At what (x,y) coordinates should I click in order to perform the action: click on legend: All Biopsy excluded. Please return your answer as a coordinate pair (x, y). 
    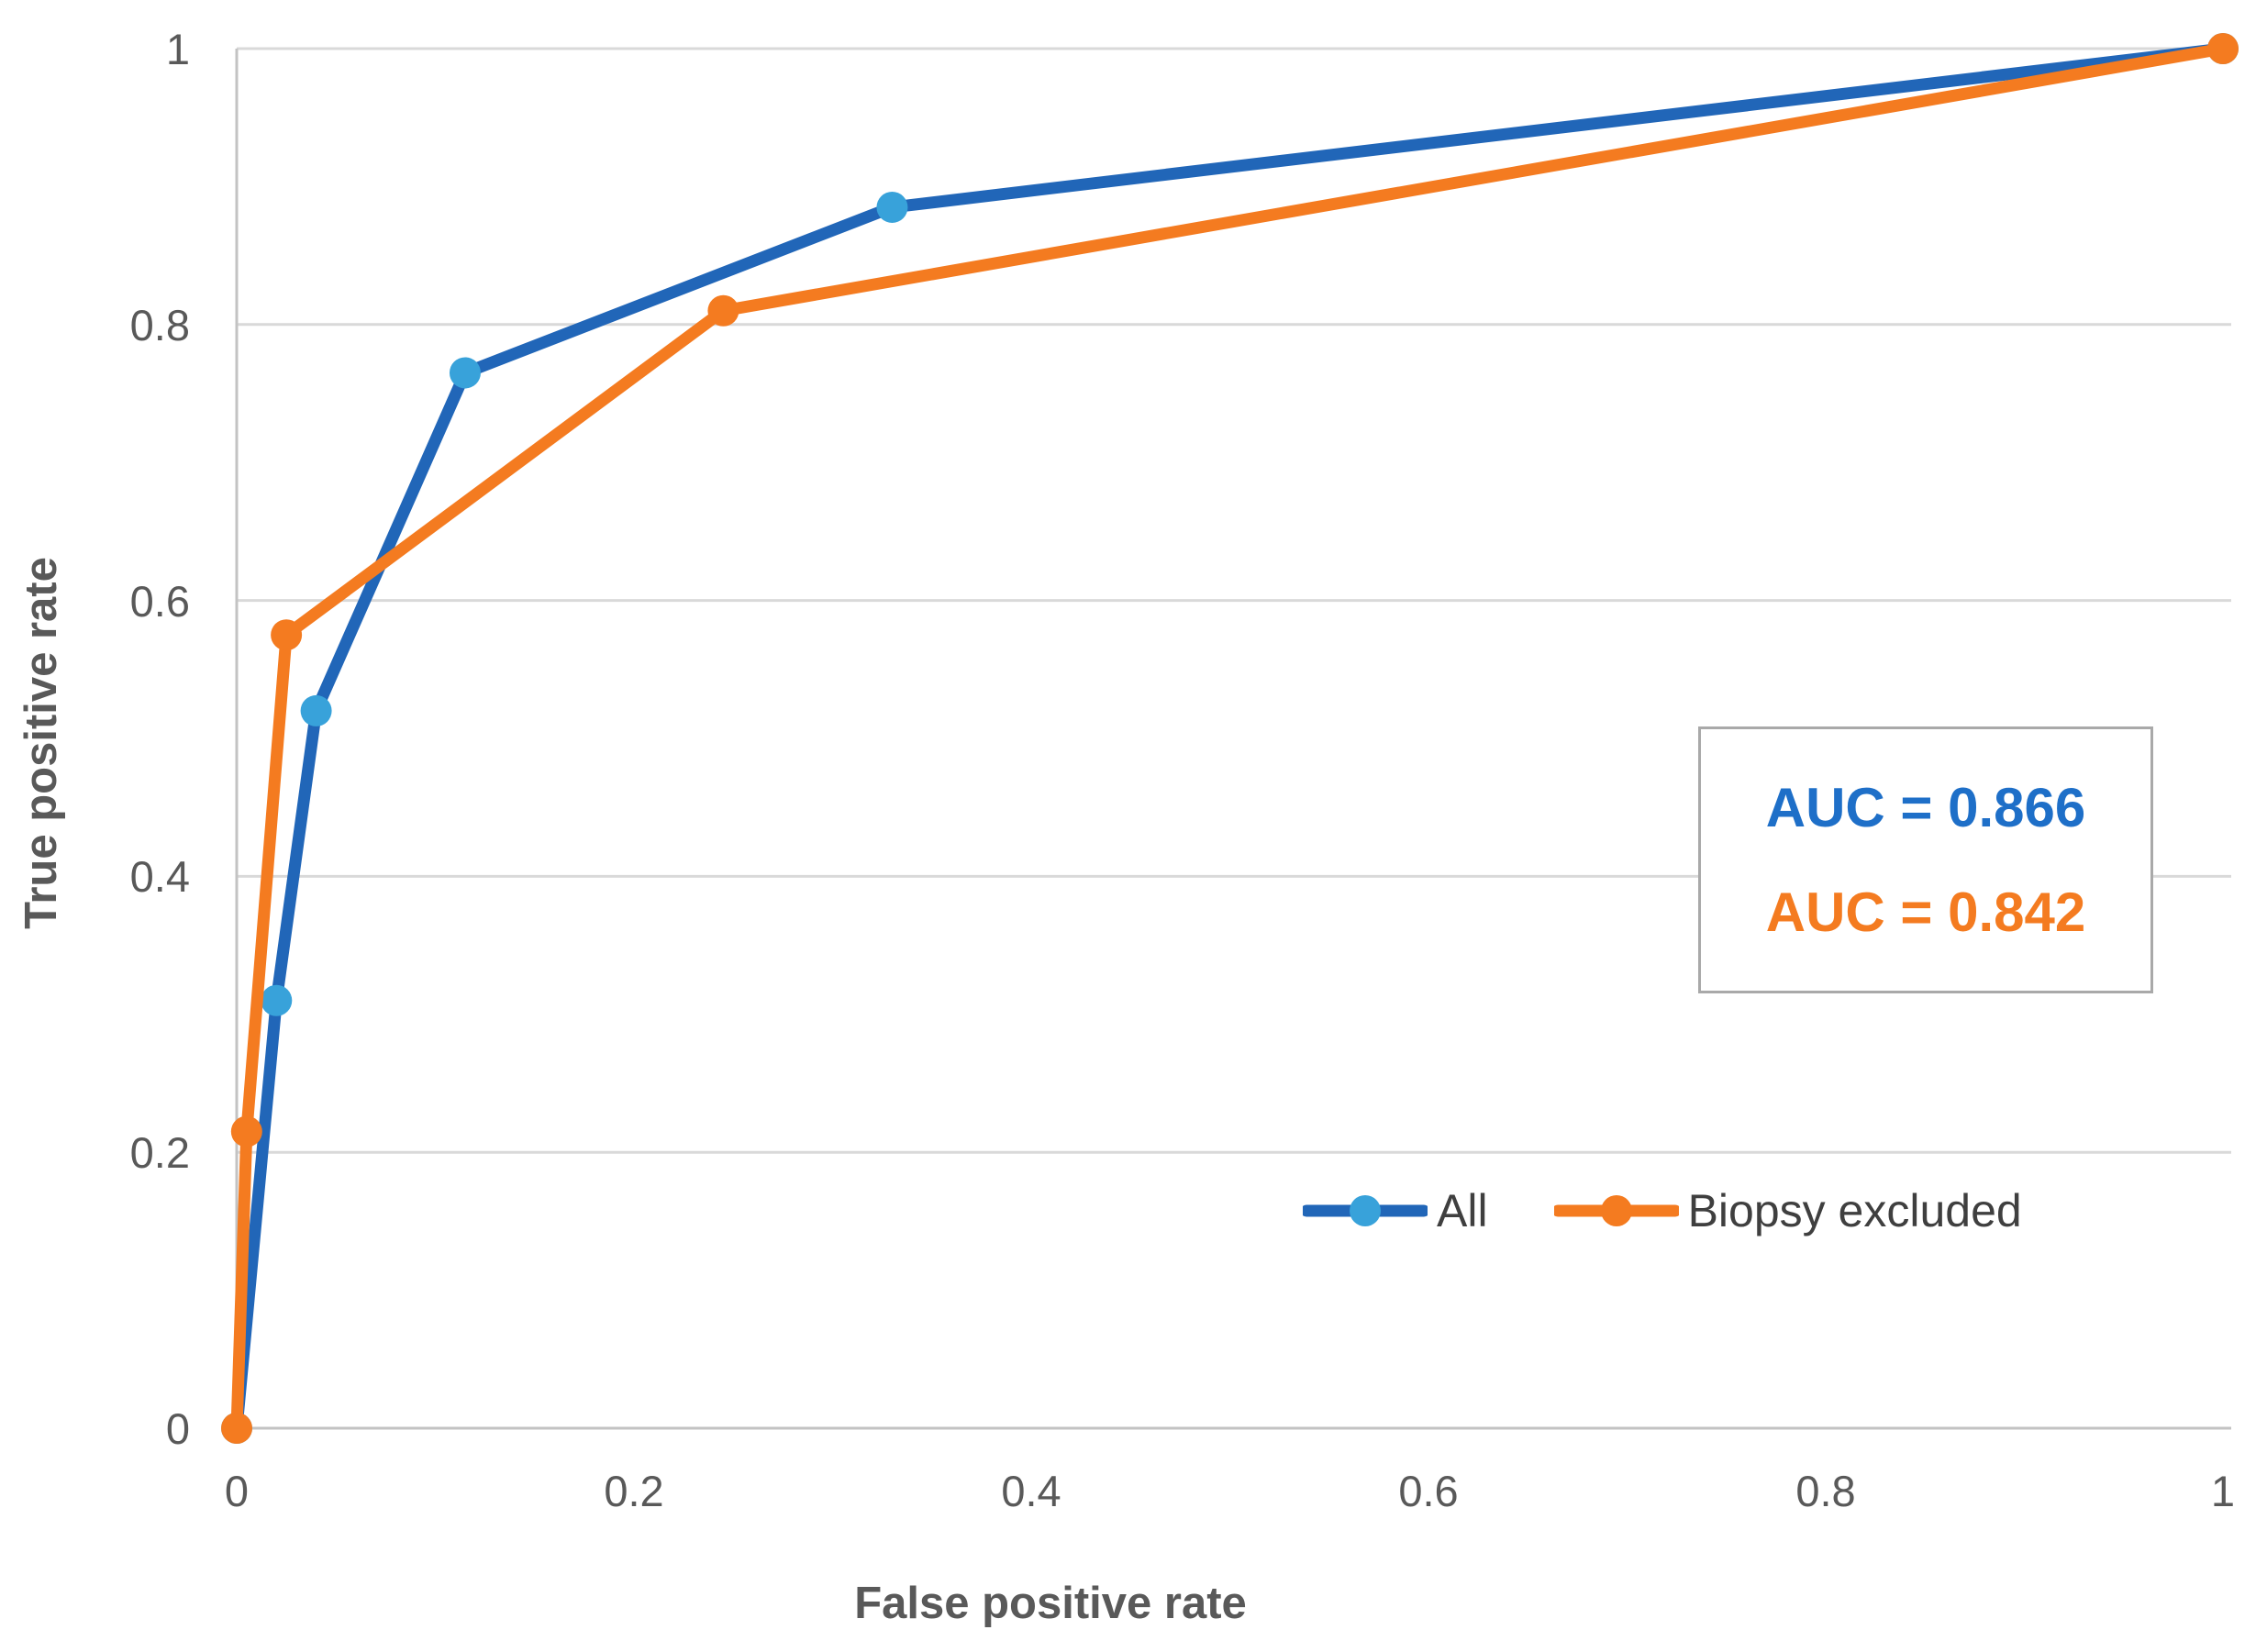
    Looking at the image, I should click on (1662, 1211).